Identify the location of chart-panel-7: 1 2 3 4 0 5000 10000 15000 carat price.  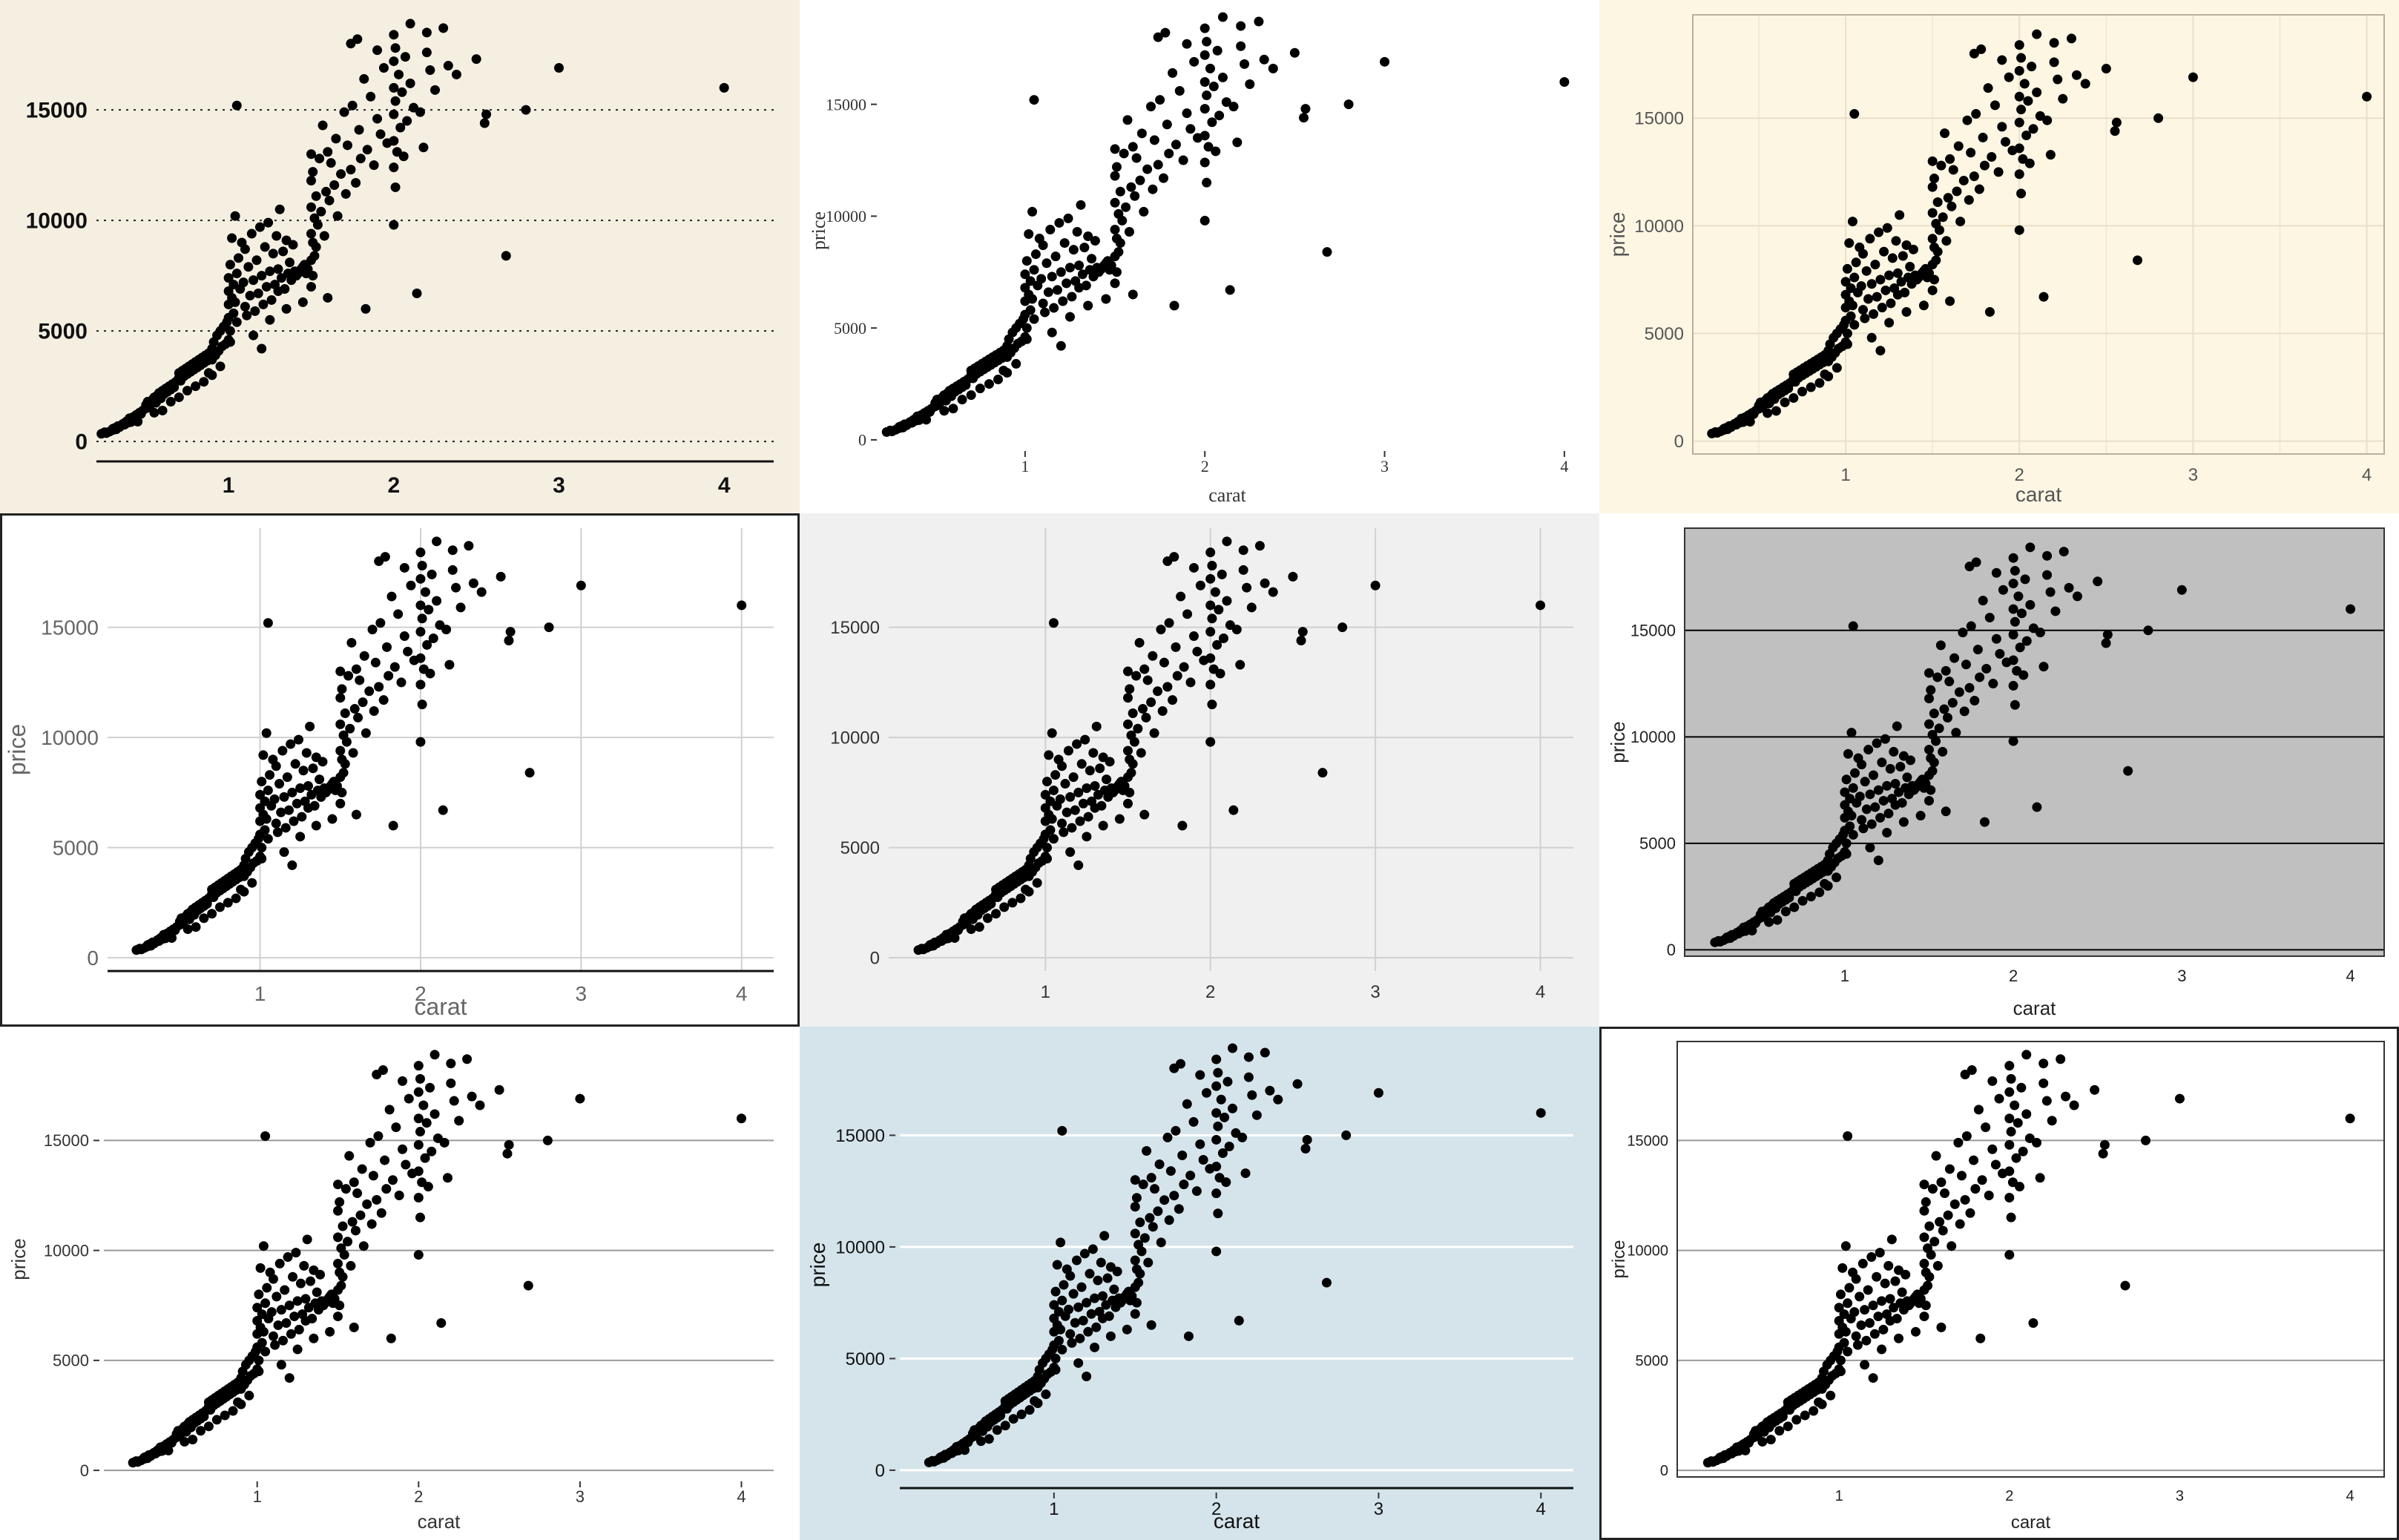
(400, 1283).